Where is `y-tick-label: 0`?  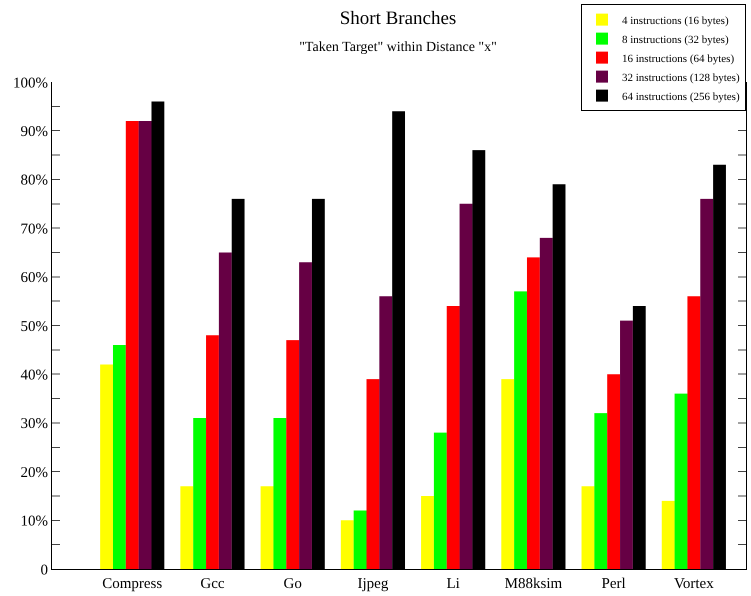 y-tick-label: 0 is located at coordinates (44, 570).